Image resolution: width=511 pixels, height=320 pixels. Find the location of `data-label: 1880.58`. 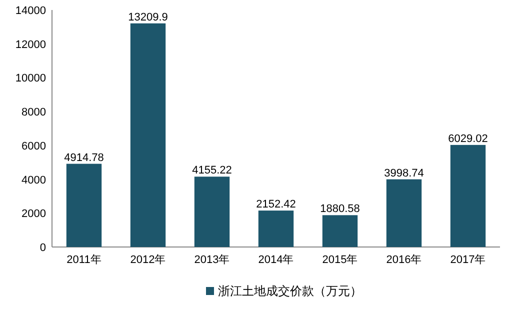

data-label: 1880.58 is located at coordinates (340, 209).